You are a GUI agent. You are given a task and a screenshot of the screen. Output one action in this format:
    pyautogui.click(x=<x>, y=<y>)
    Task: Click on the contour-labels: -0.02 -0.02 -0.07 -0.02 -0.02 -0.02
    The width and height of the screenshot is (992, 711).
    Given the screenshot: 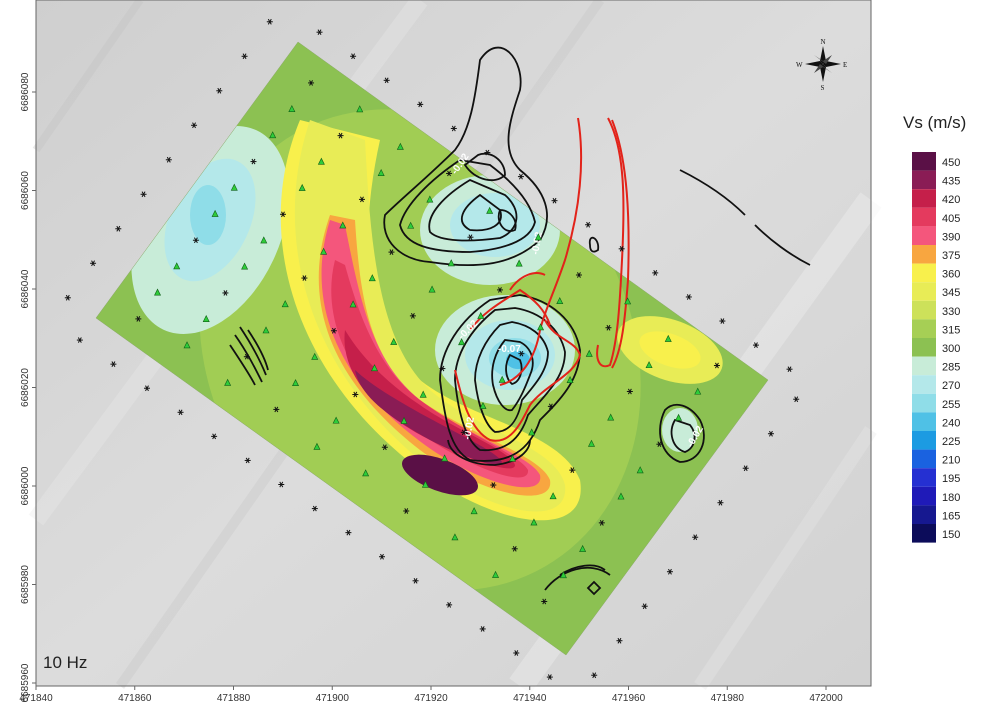 What is the action you would take?
    pyautogui.click(x=577, y=300)
    